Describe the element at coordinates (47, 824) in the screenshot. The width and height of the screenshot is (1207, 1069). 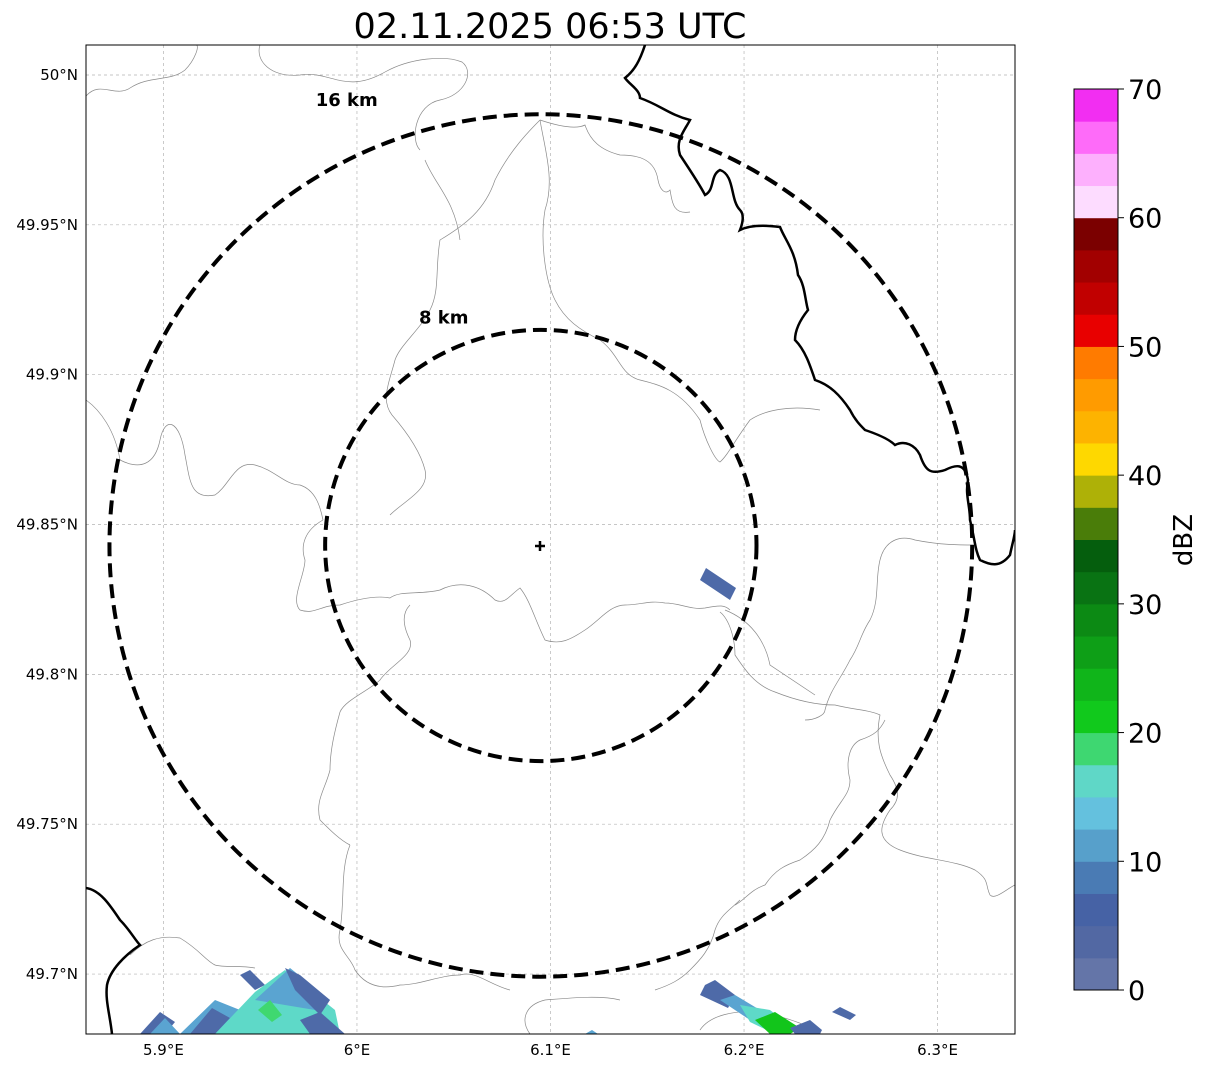
I see `y-tick-label: 49.75°N` at that location.